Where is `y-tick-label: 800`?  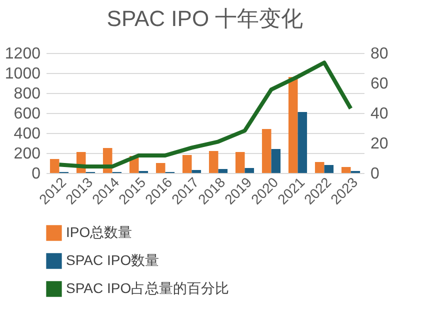 y-tick-label: 800 is located at coordinates (27, 94).